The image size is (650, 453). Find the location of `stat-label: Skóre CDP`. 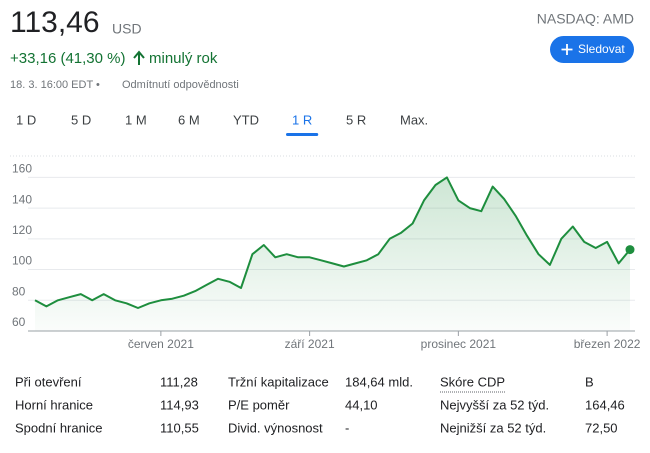

stat-label: Skóre CDP is located at coordinates (472, 381).